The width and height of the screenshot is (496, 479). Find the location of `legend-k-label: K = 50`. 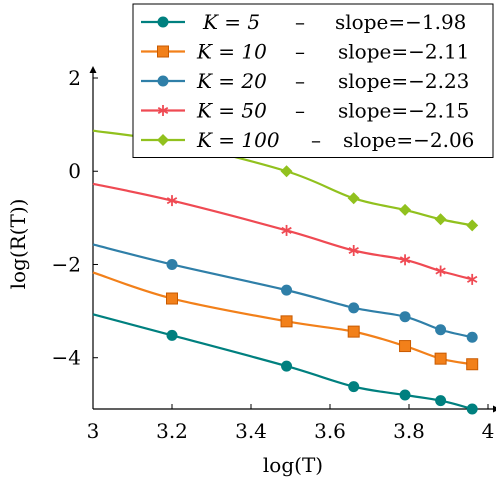

legend-k-label: K = 50 is located at coordinates (231, 111).